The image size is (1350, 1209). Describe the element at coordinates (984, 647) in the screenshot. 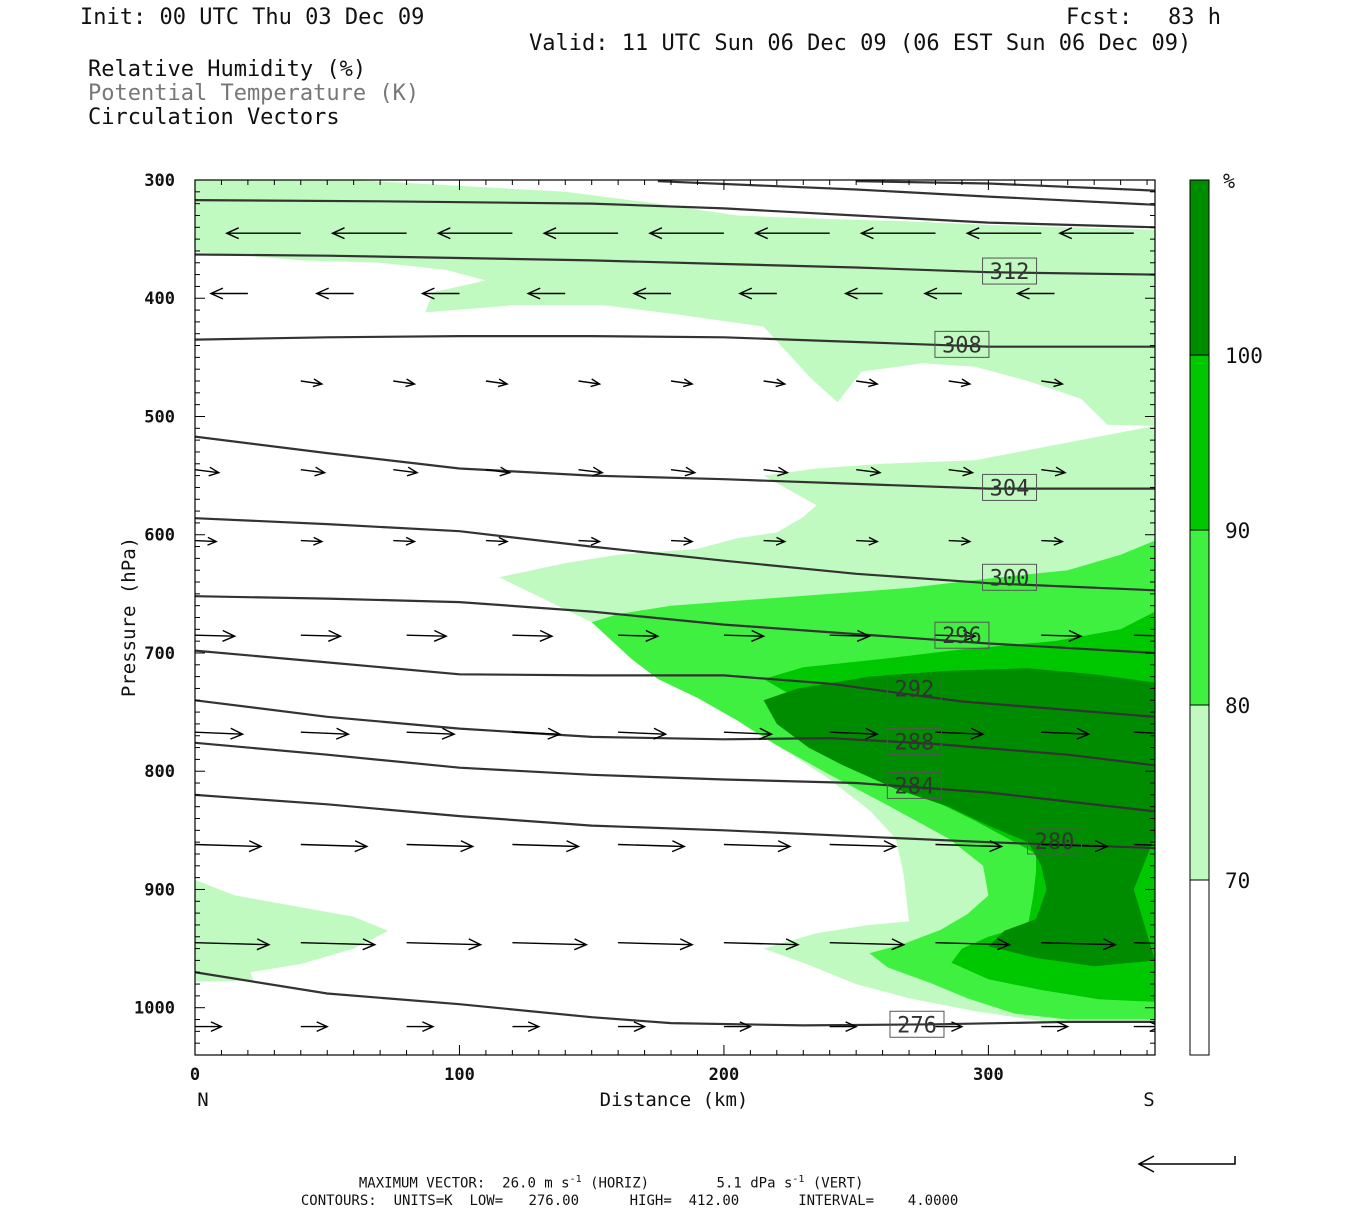

I see `contour-labels: 276 280 284 288 292 296 300 304 308 312` at that location.